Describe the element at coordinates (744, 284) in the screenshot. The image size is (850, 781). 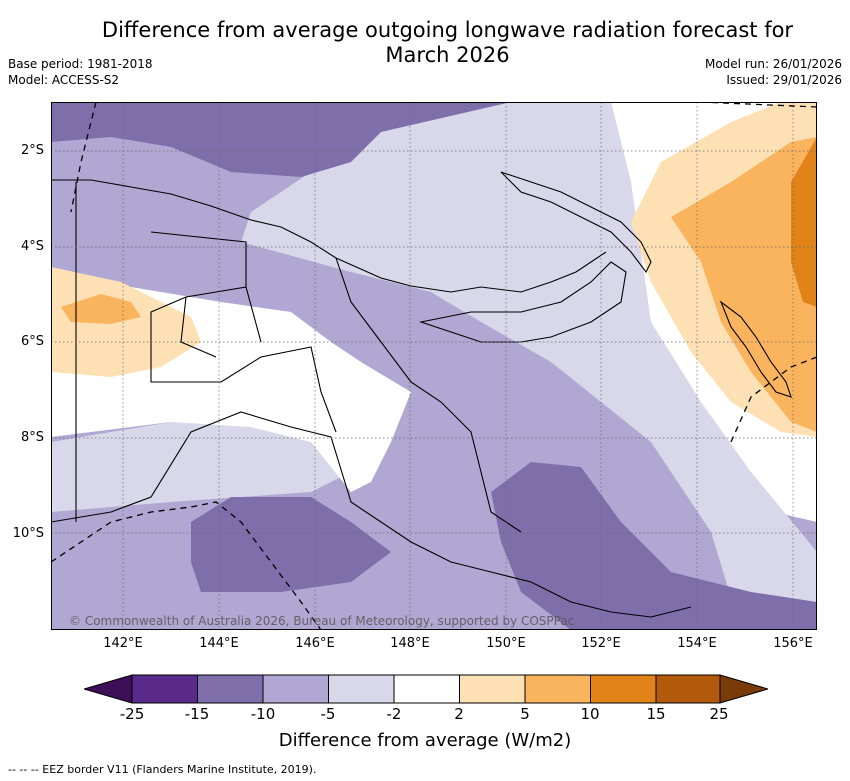
I see `region-band-p5-east` at that location.